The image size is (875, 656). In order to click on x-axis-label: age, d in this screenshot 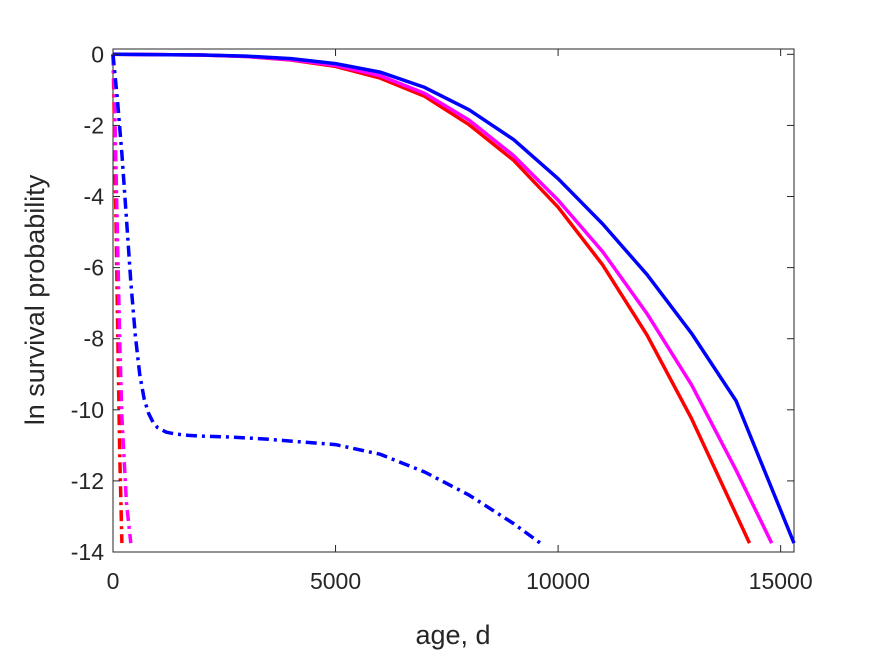, I will do `click(452, 635)`.